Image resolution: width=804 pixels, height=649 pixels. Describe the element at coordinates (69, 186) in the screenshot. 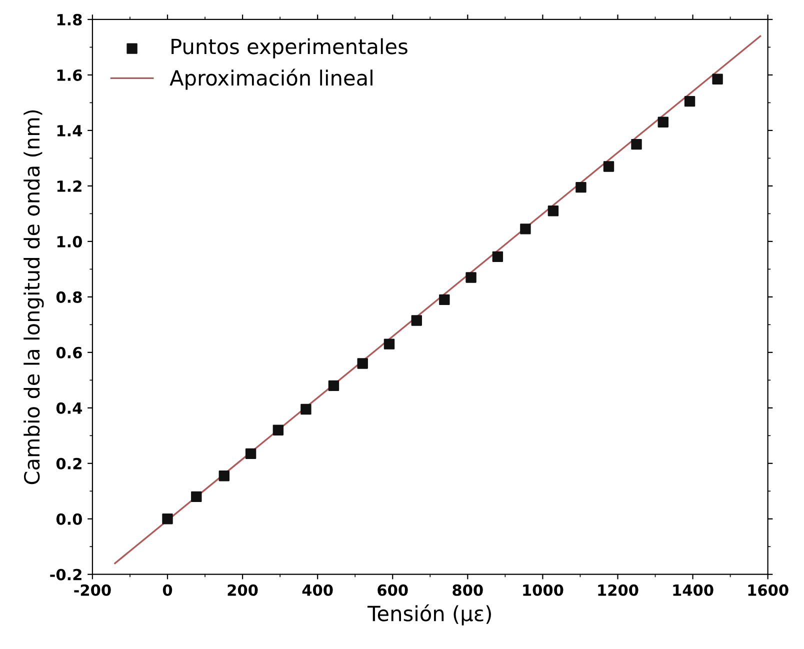

I see `y-tick-label: 1.2` at that location.